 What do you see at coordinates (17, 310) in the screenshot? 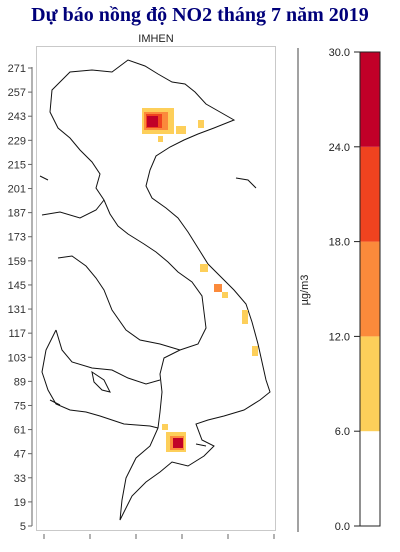
I see `y-tick-label: 131` at bounding box center [17, 310].